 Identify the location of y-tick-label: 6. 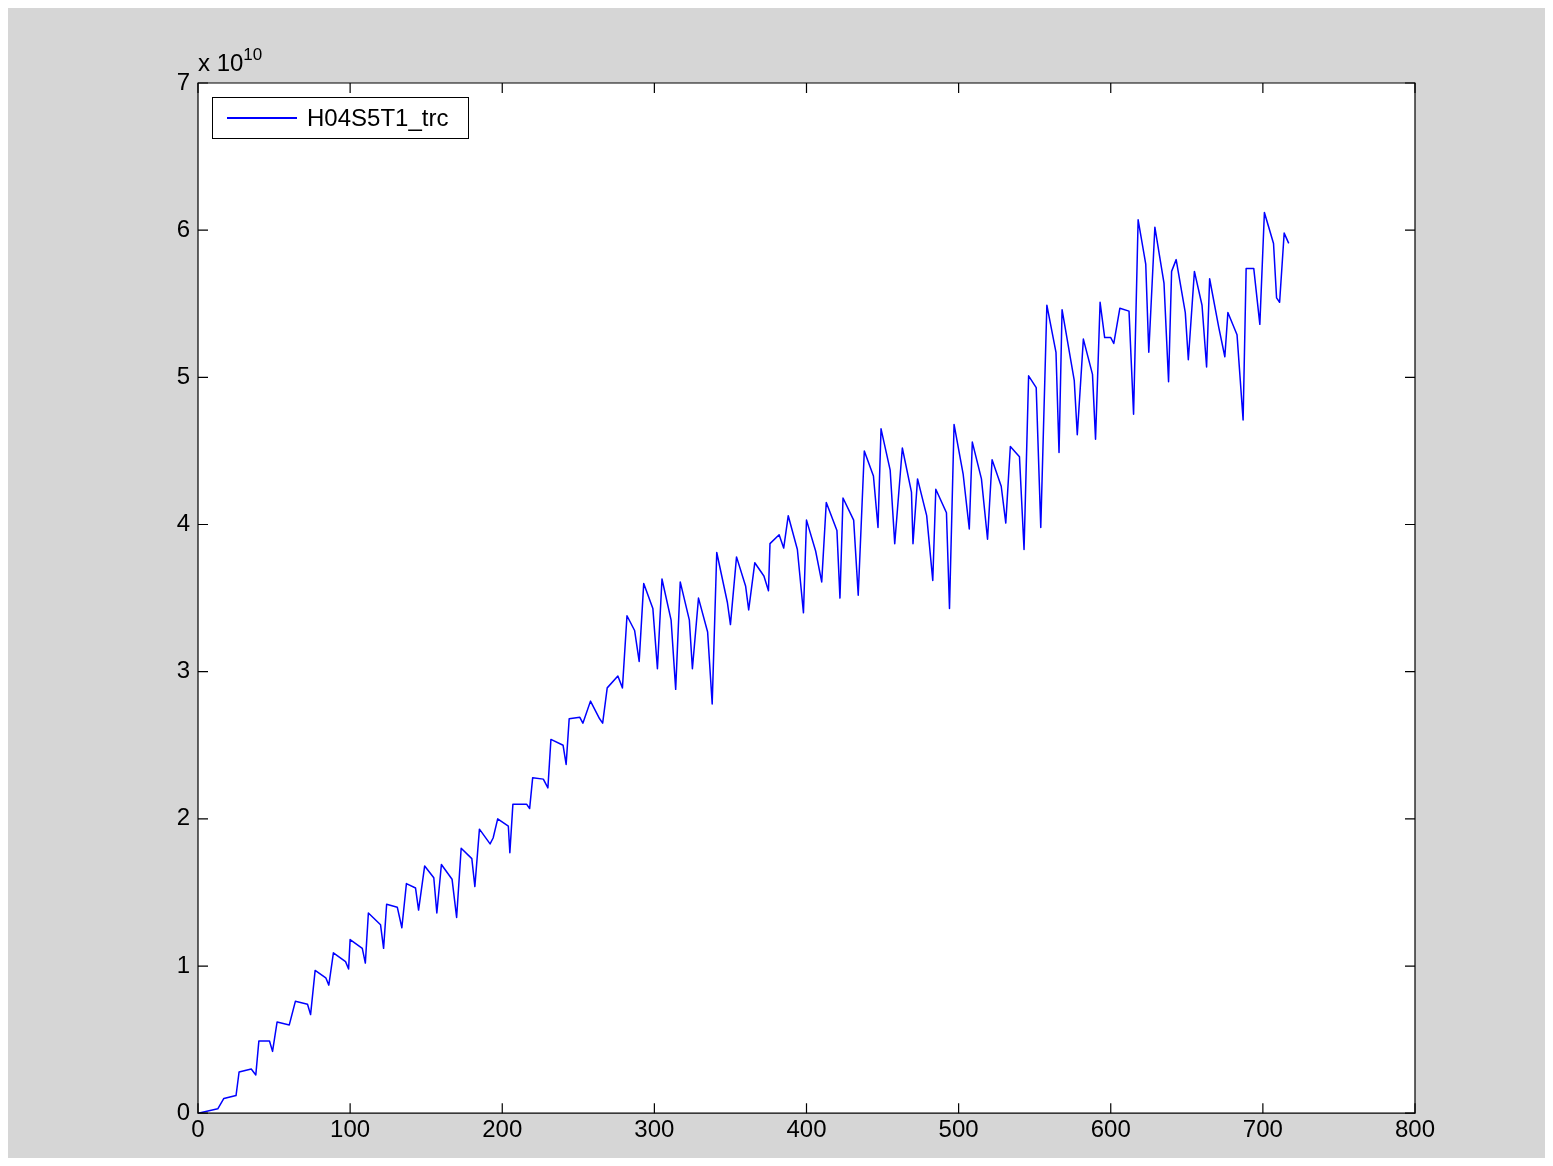
(183, 228).